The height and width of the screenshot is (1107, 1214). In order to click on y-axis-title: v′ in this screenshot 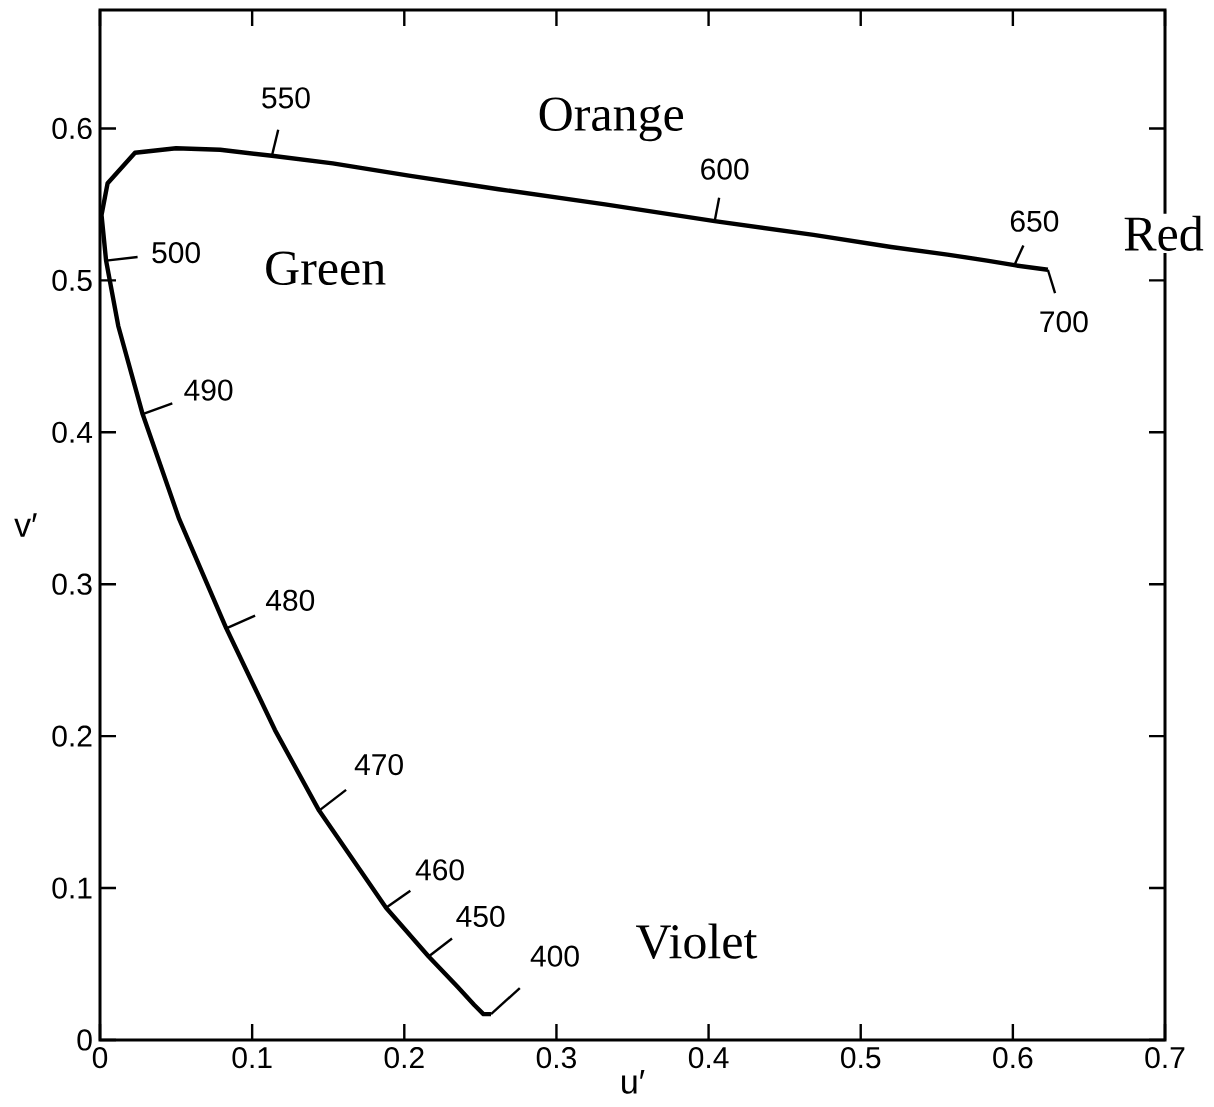, I will do `click(25, 525)`.